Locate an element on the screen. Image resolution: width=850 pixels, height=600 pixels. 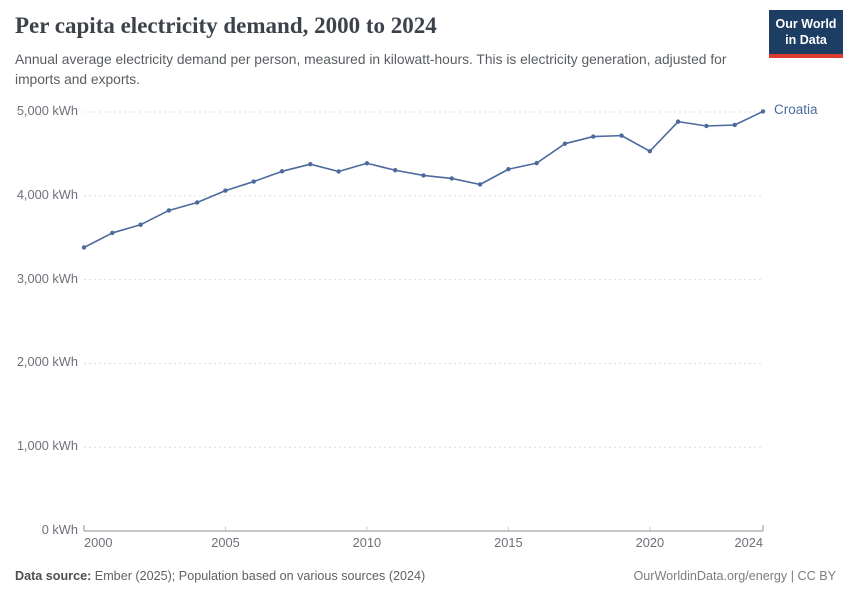
y-axis-tick-label: 3,000 kWh is located at coordinates (47, 278).